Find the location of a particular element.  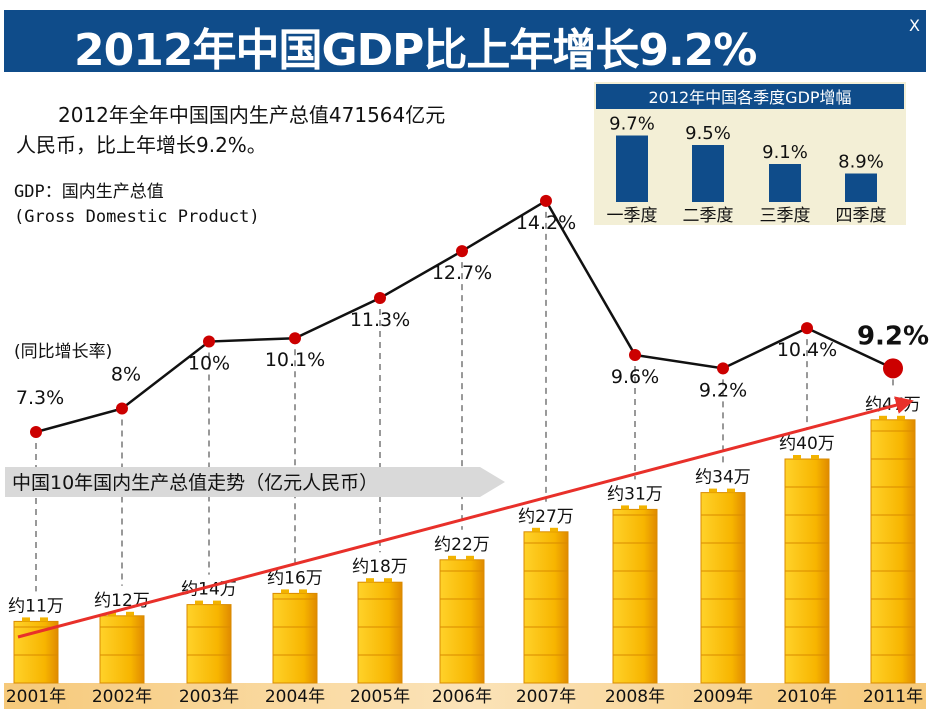

year-label: 2009年 is located at coordinates (723, 697).